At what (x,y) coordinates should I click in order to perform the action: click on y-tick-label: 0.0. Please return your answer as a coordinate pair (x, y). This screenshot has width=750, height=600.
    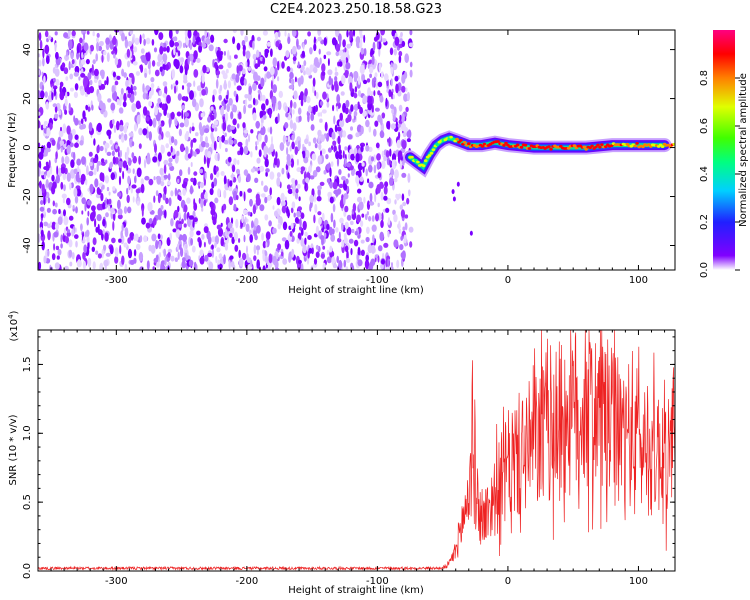
    Looking at the image, I should click on (27, 571).